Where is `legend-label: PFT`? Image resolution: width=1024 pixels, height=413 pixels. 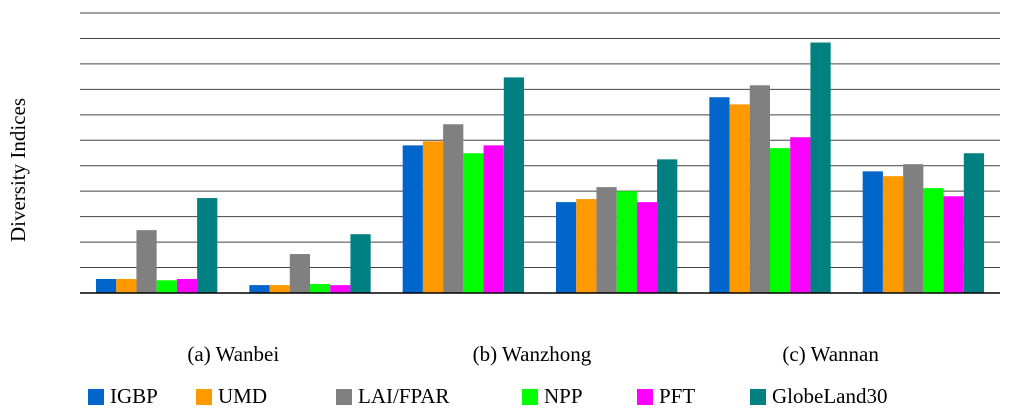 legend-label: PFT is located at coordinates (677, 396).